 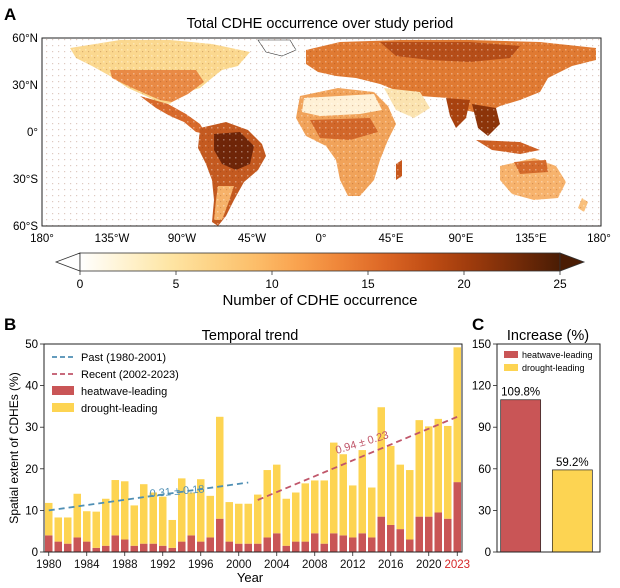 I want to click on lon-label: 180°, so click(x=599, y=239).